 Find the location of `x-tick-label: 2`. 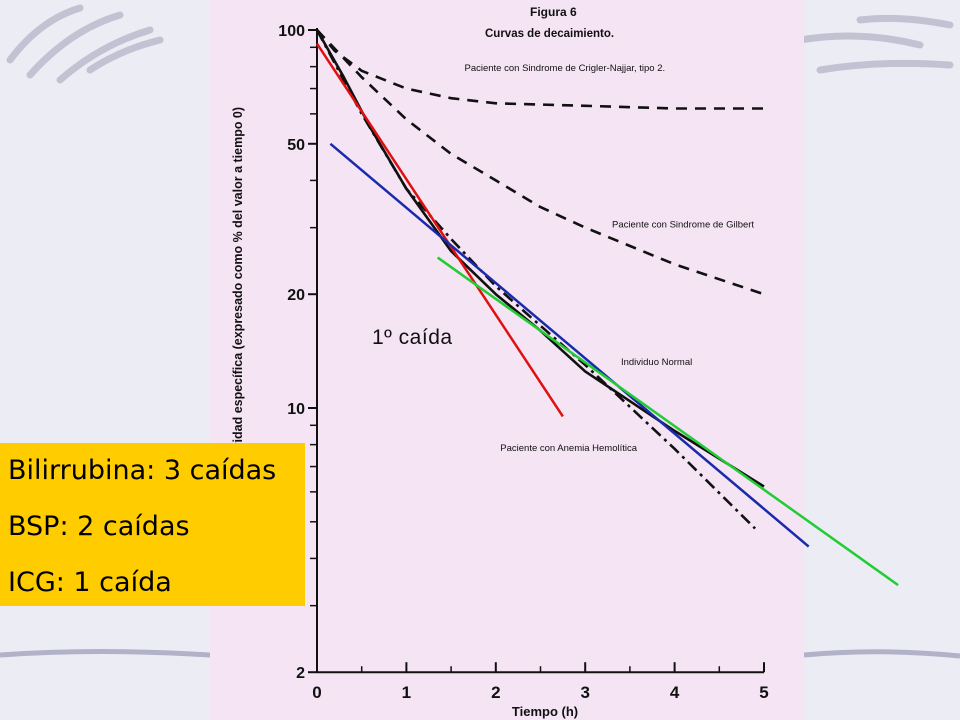

x-tick-label: 2 is located at coordinates (495, 692).